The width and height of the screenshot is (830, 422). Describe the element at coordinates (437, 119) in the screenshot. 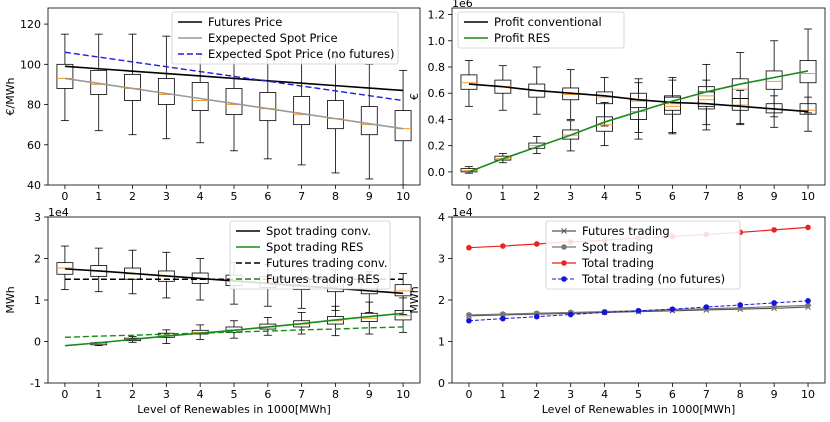

I see `y-tick-label: 0.4` at that location.